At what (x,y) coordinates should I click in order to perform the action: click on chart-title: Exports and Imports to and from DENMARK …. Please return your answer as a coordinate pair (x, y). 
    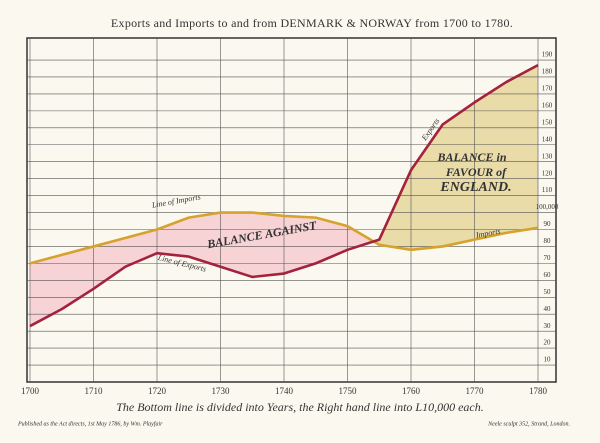
    Looking at the image, I should click on (312, 23).